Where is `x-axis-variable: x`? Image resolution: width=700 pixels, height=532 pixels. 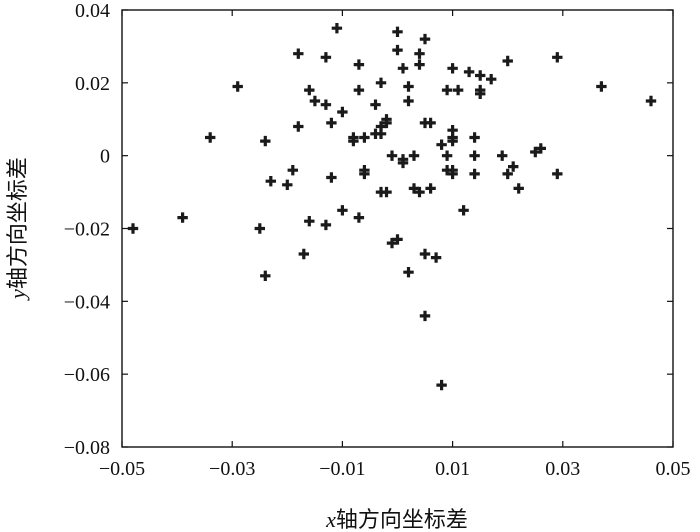
x-axis-variable: x is located at coordinates (330, 519).